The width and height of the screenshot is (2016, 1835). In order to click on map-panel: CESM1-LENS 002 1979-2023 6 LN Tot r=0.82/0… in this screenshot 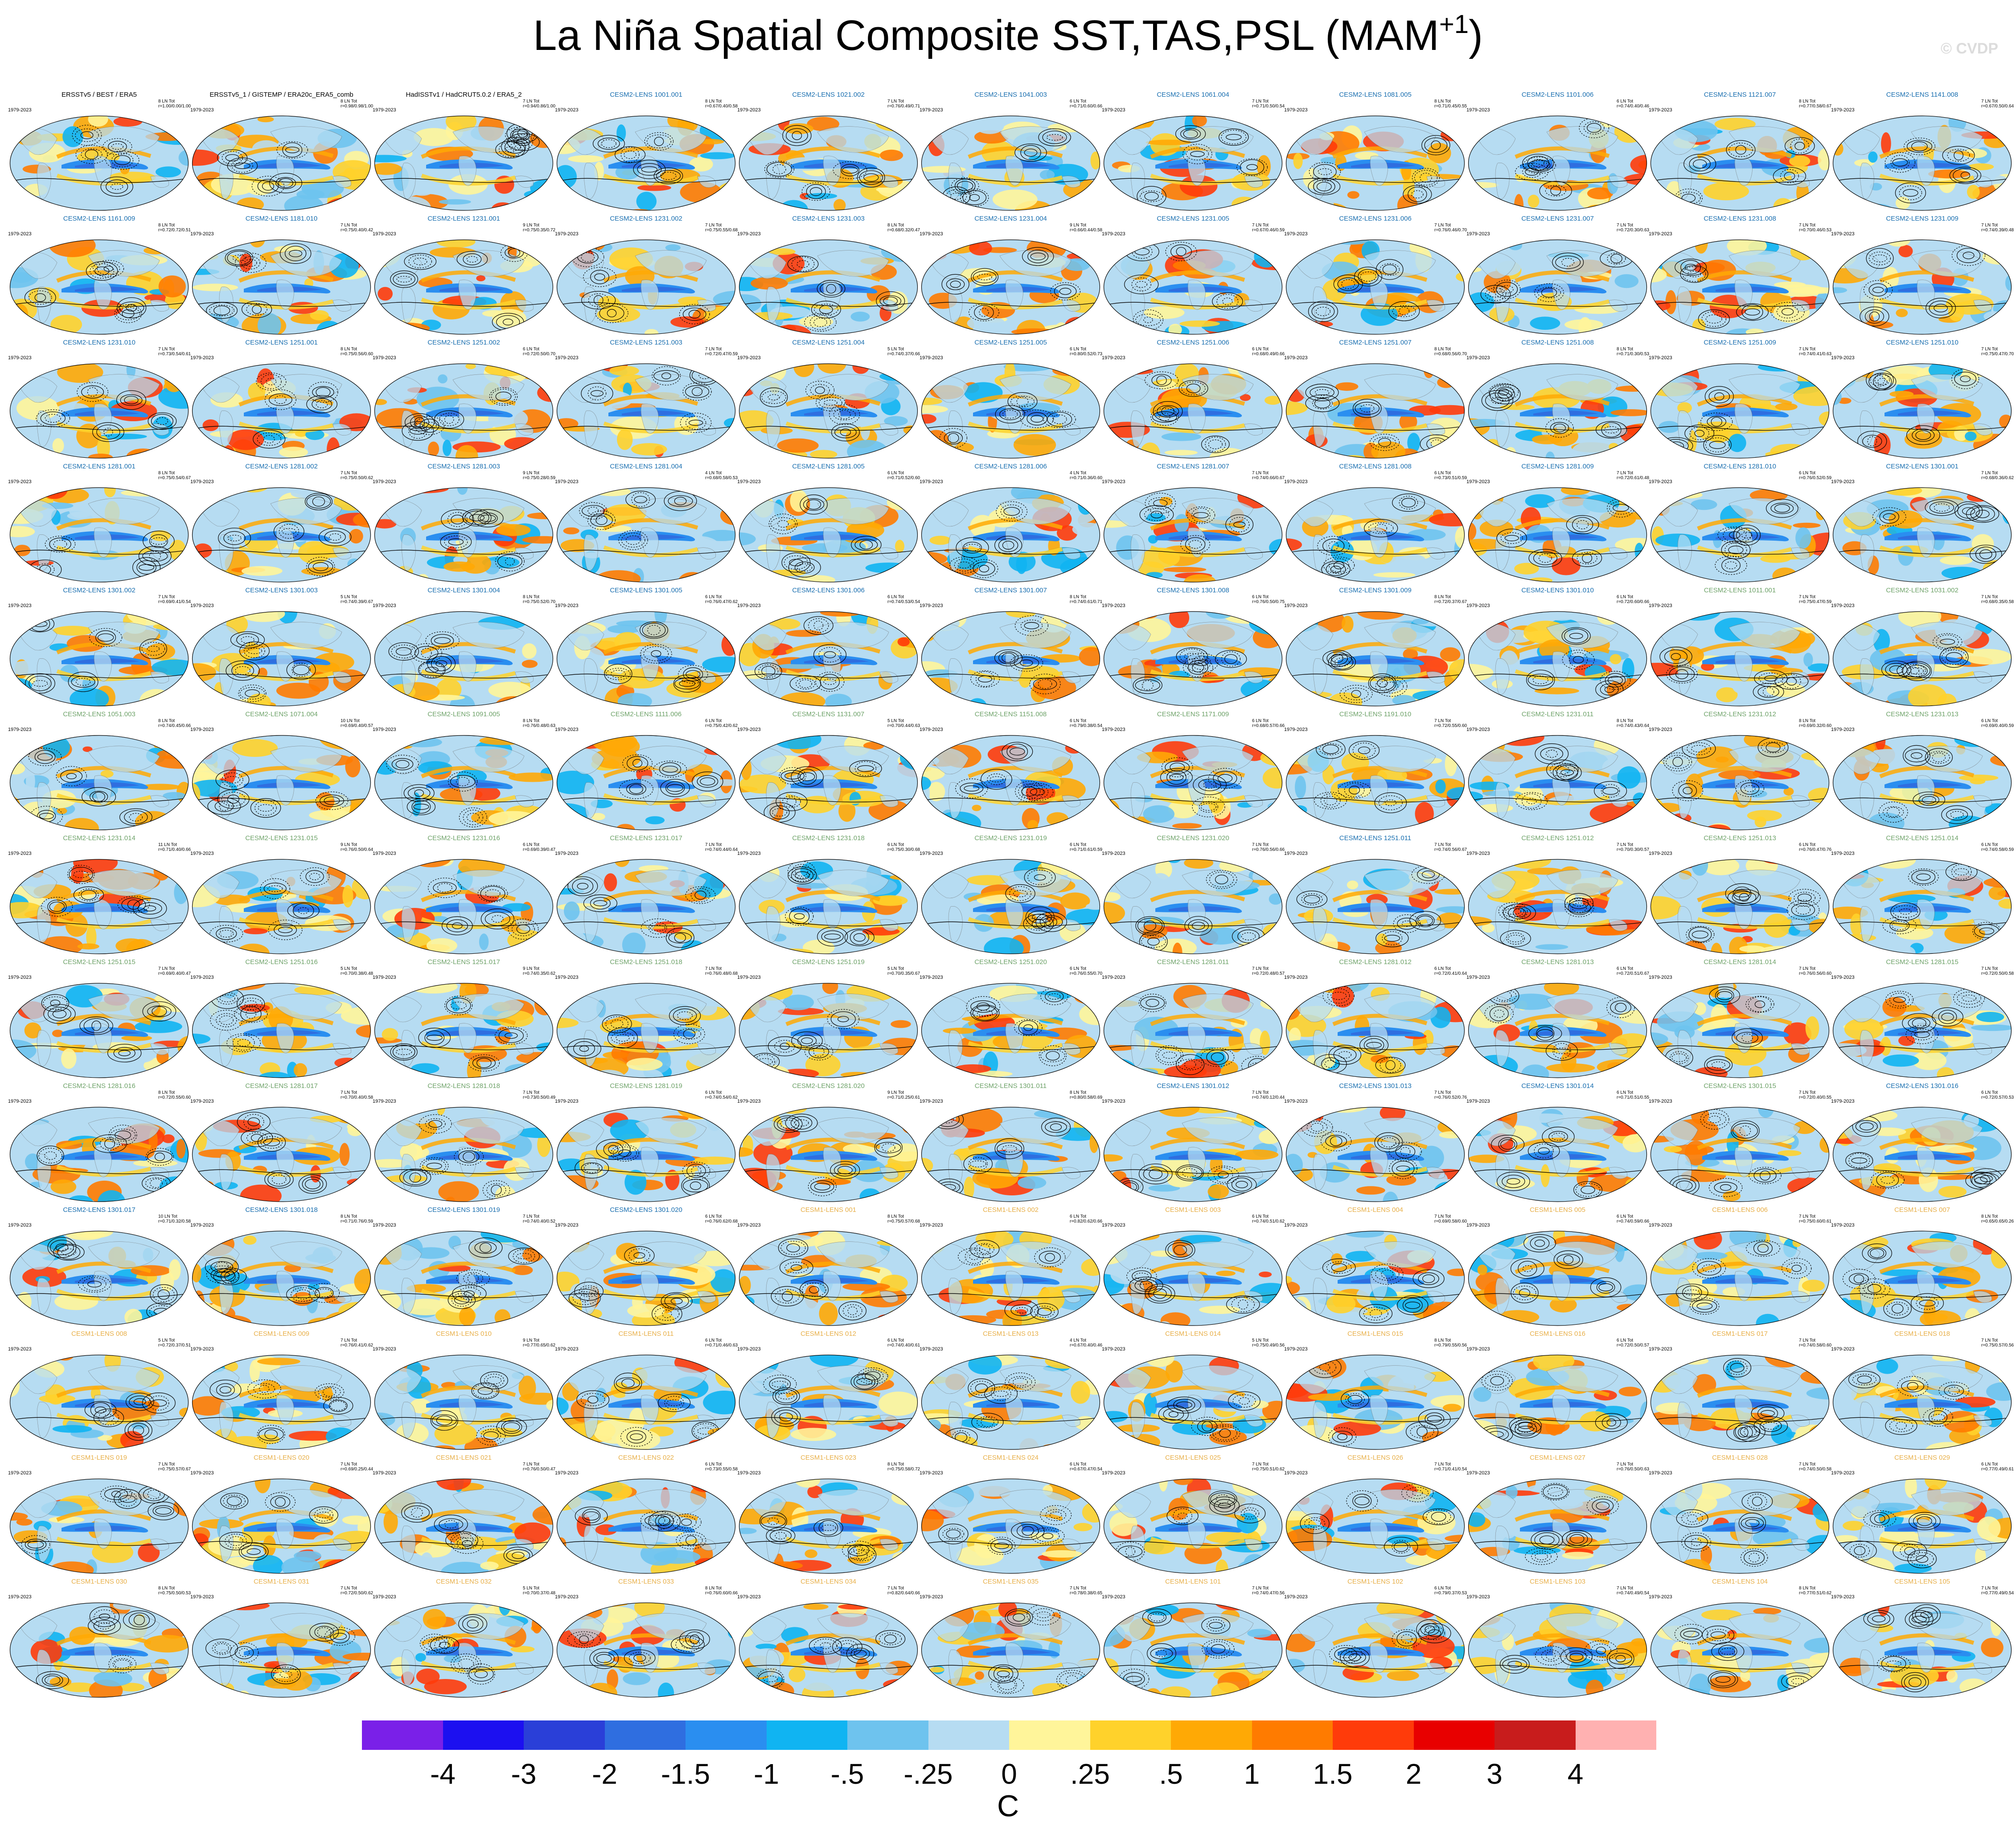, I will do `click(1011, 1266)`.